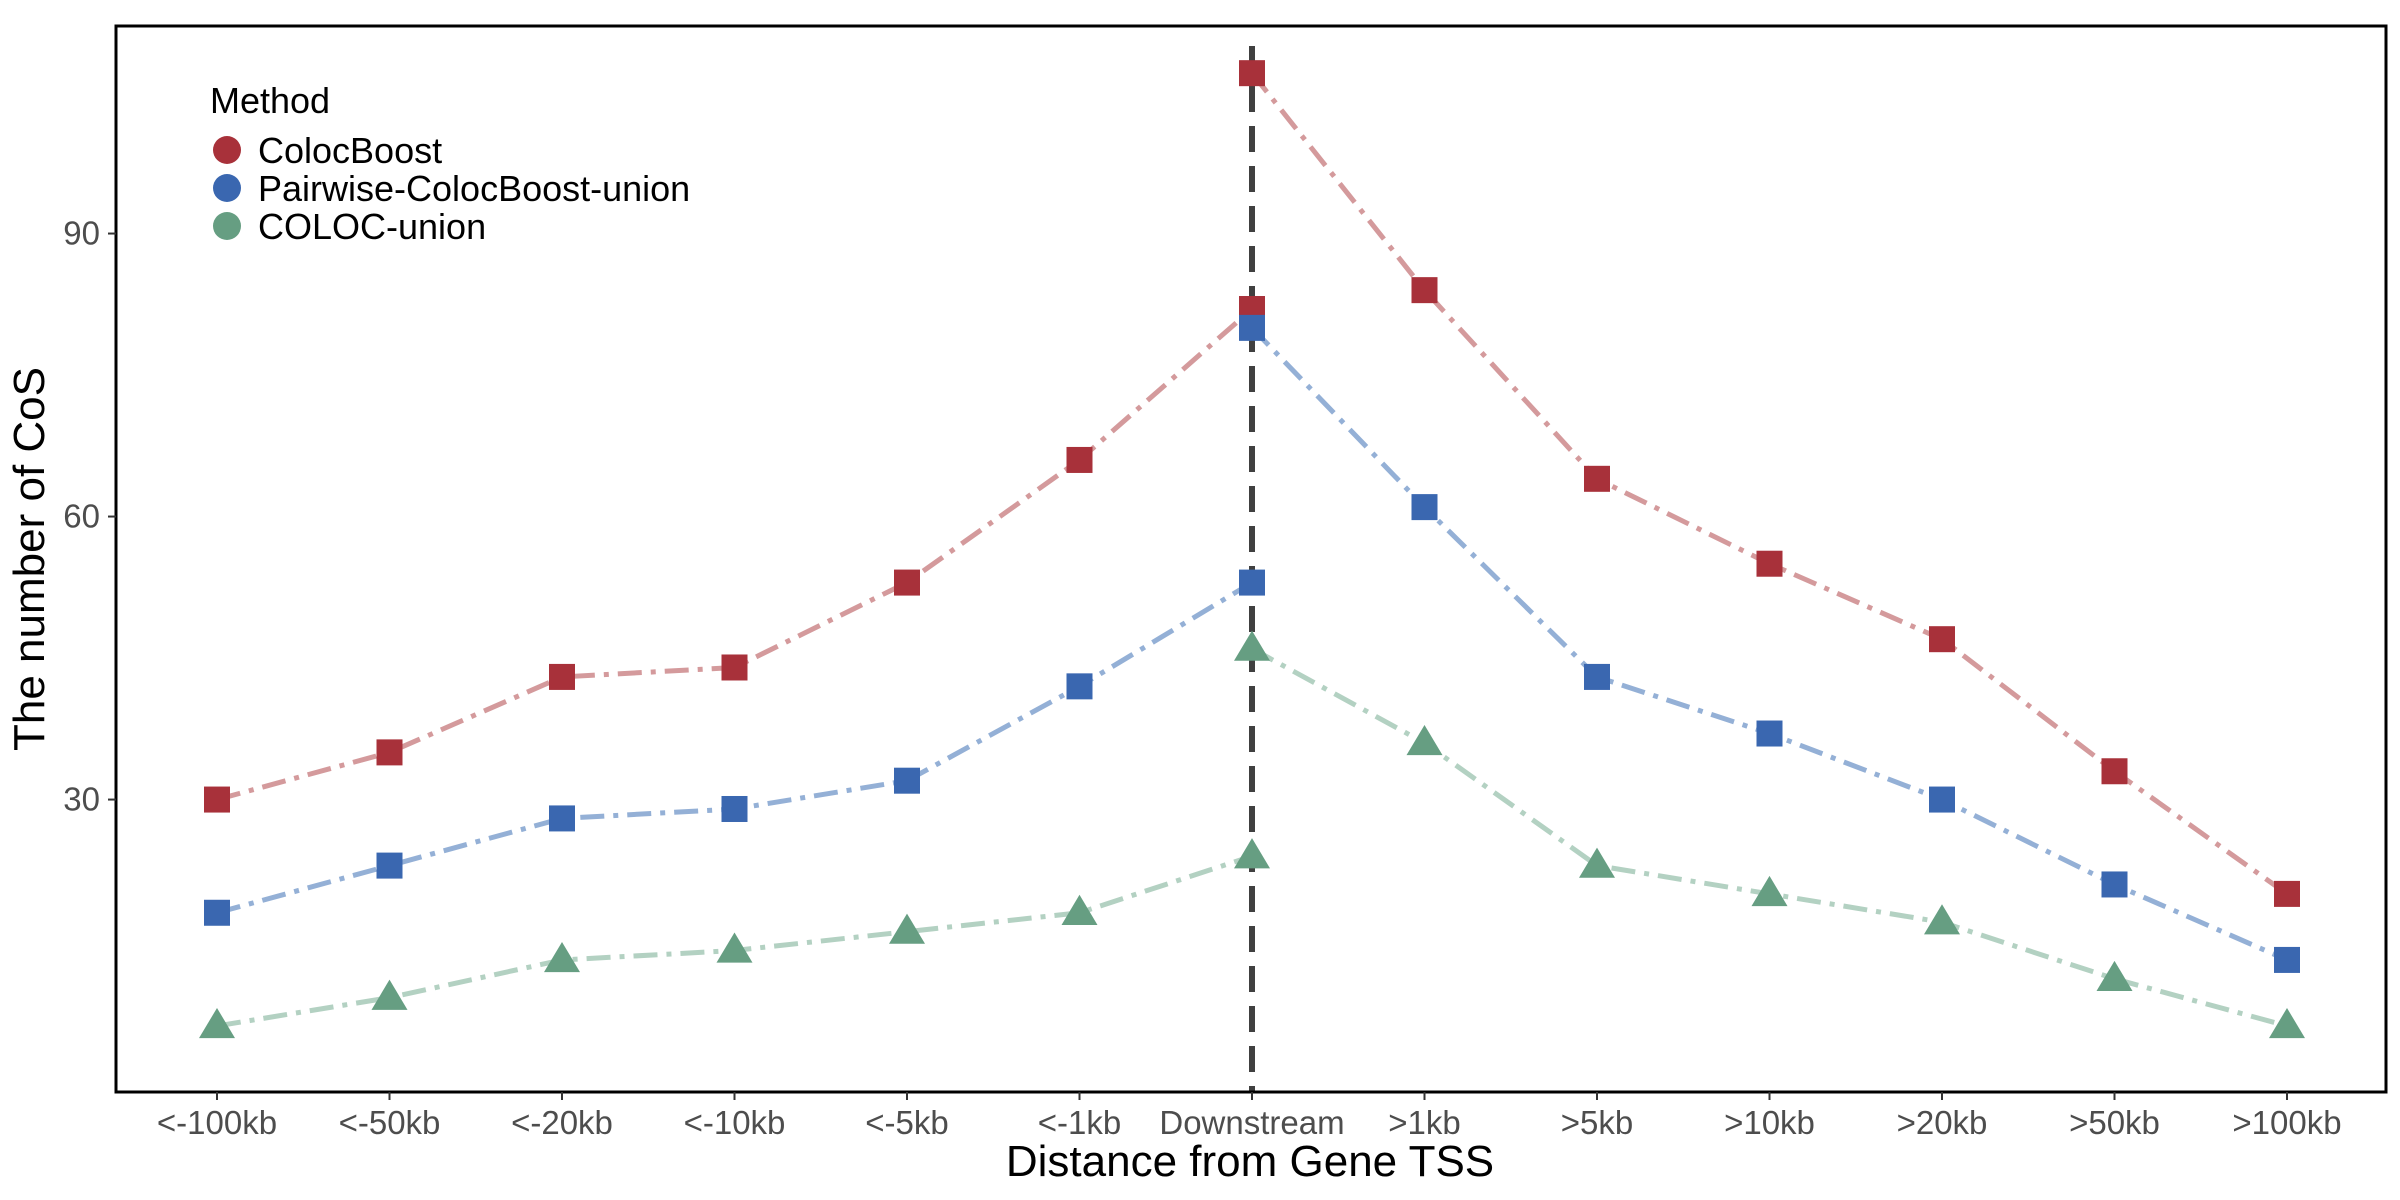  What do you see at coordinates (227, 150) in the screenshot?
I see `legend-key-colocboost` at bounding box center [227, 150].